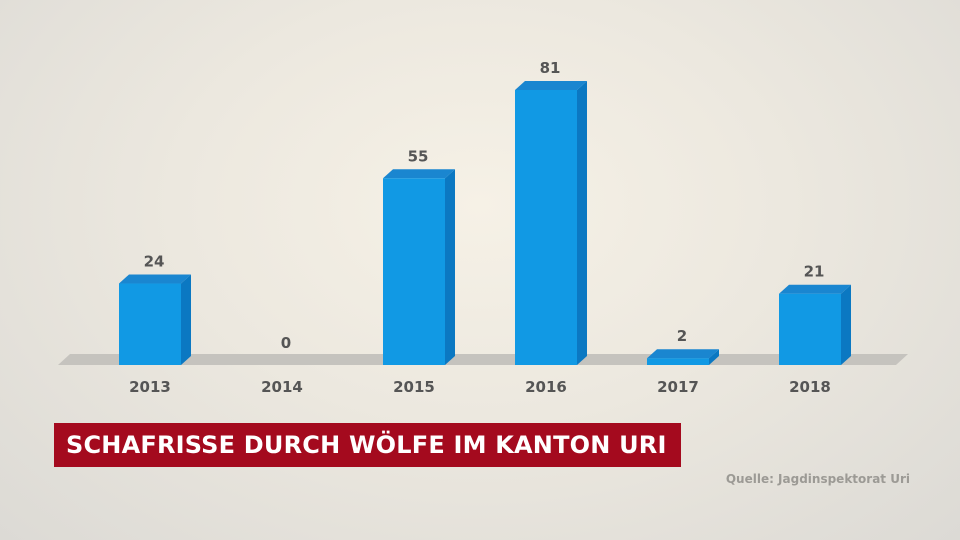 This screenshot has width=960, height=540. What do you see at coordinates (846, 324) in the screenshot?
I see `bar-side-2018` at bounding box center [846, 324].